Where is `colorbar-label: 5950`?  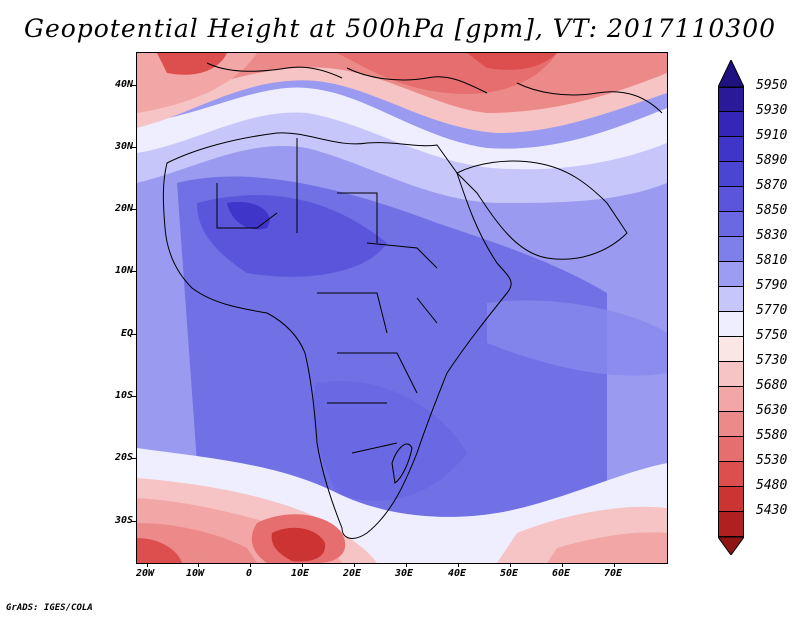
colorbar-label: 5950 is located at coordinates (772, 85).